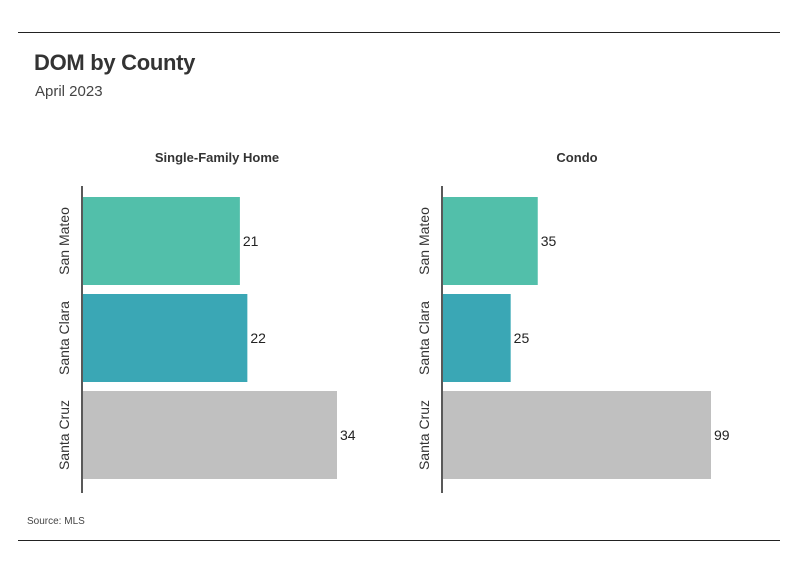 This screenshot has width=799, height=575. I want to click on chart-title: DOM by County, so click(115, 62).